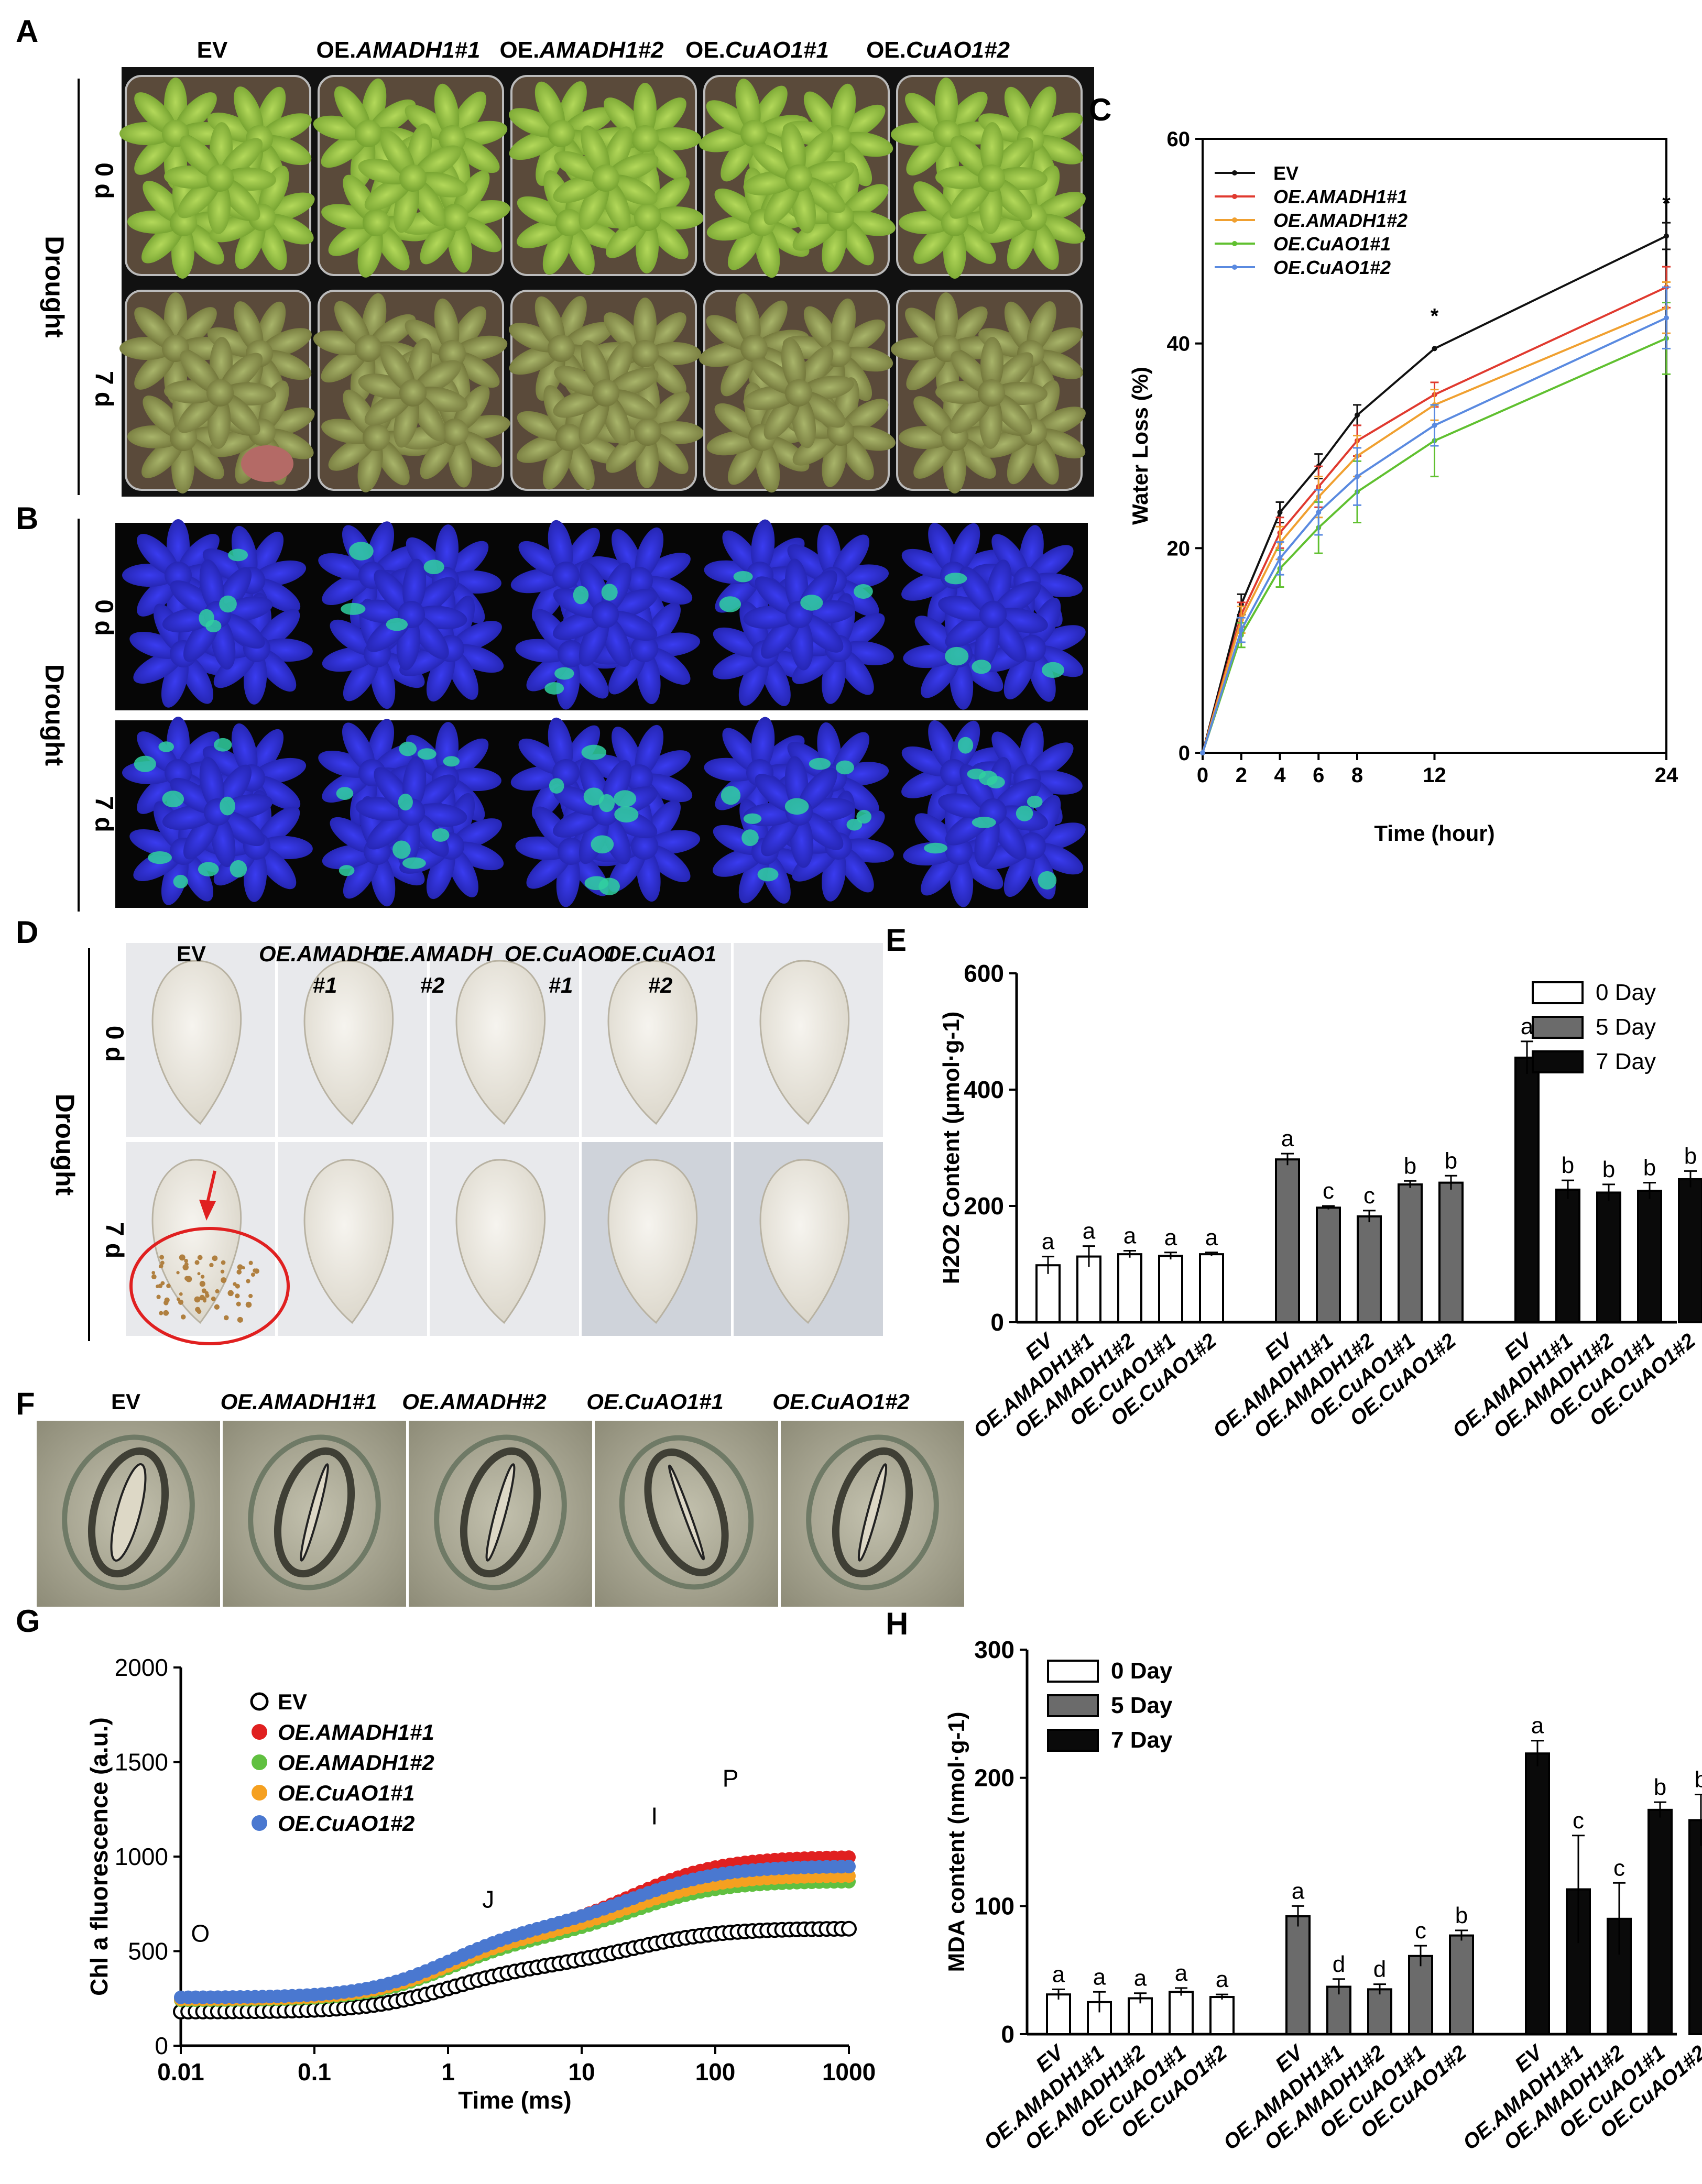 This screenshot has width=1702, height=2184. What do you see at coordinates (448, 2072) in the screenshot?
I see `x-tick-label: 1` at bounding box center [448, 2072].